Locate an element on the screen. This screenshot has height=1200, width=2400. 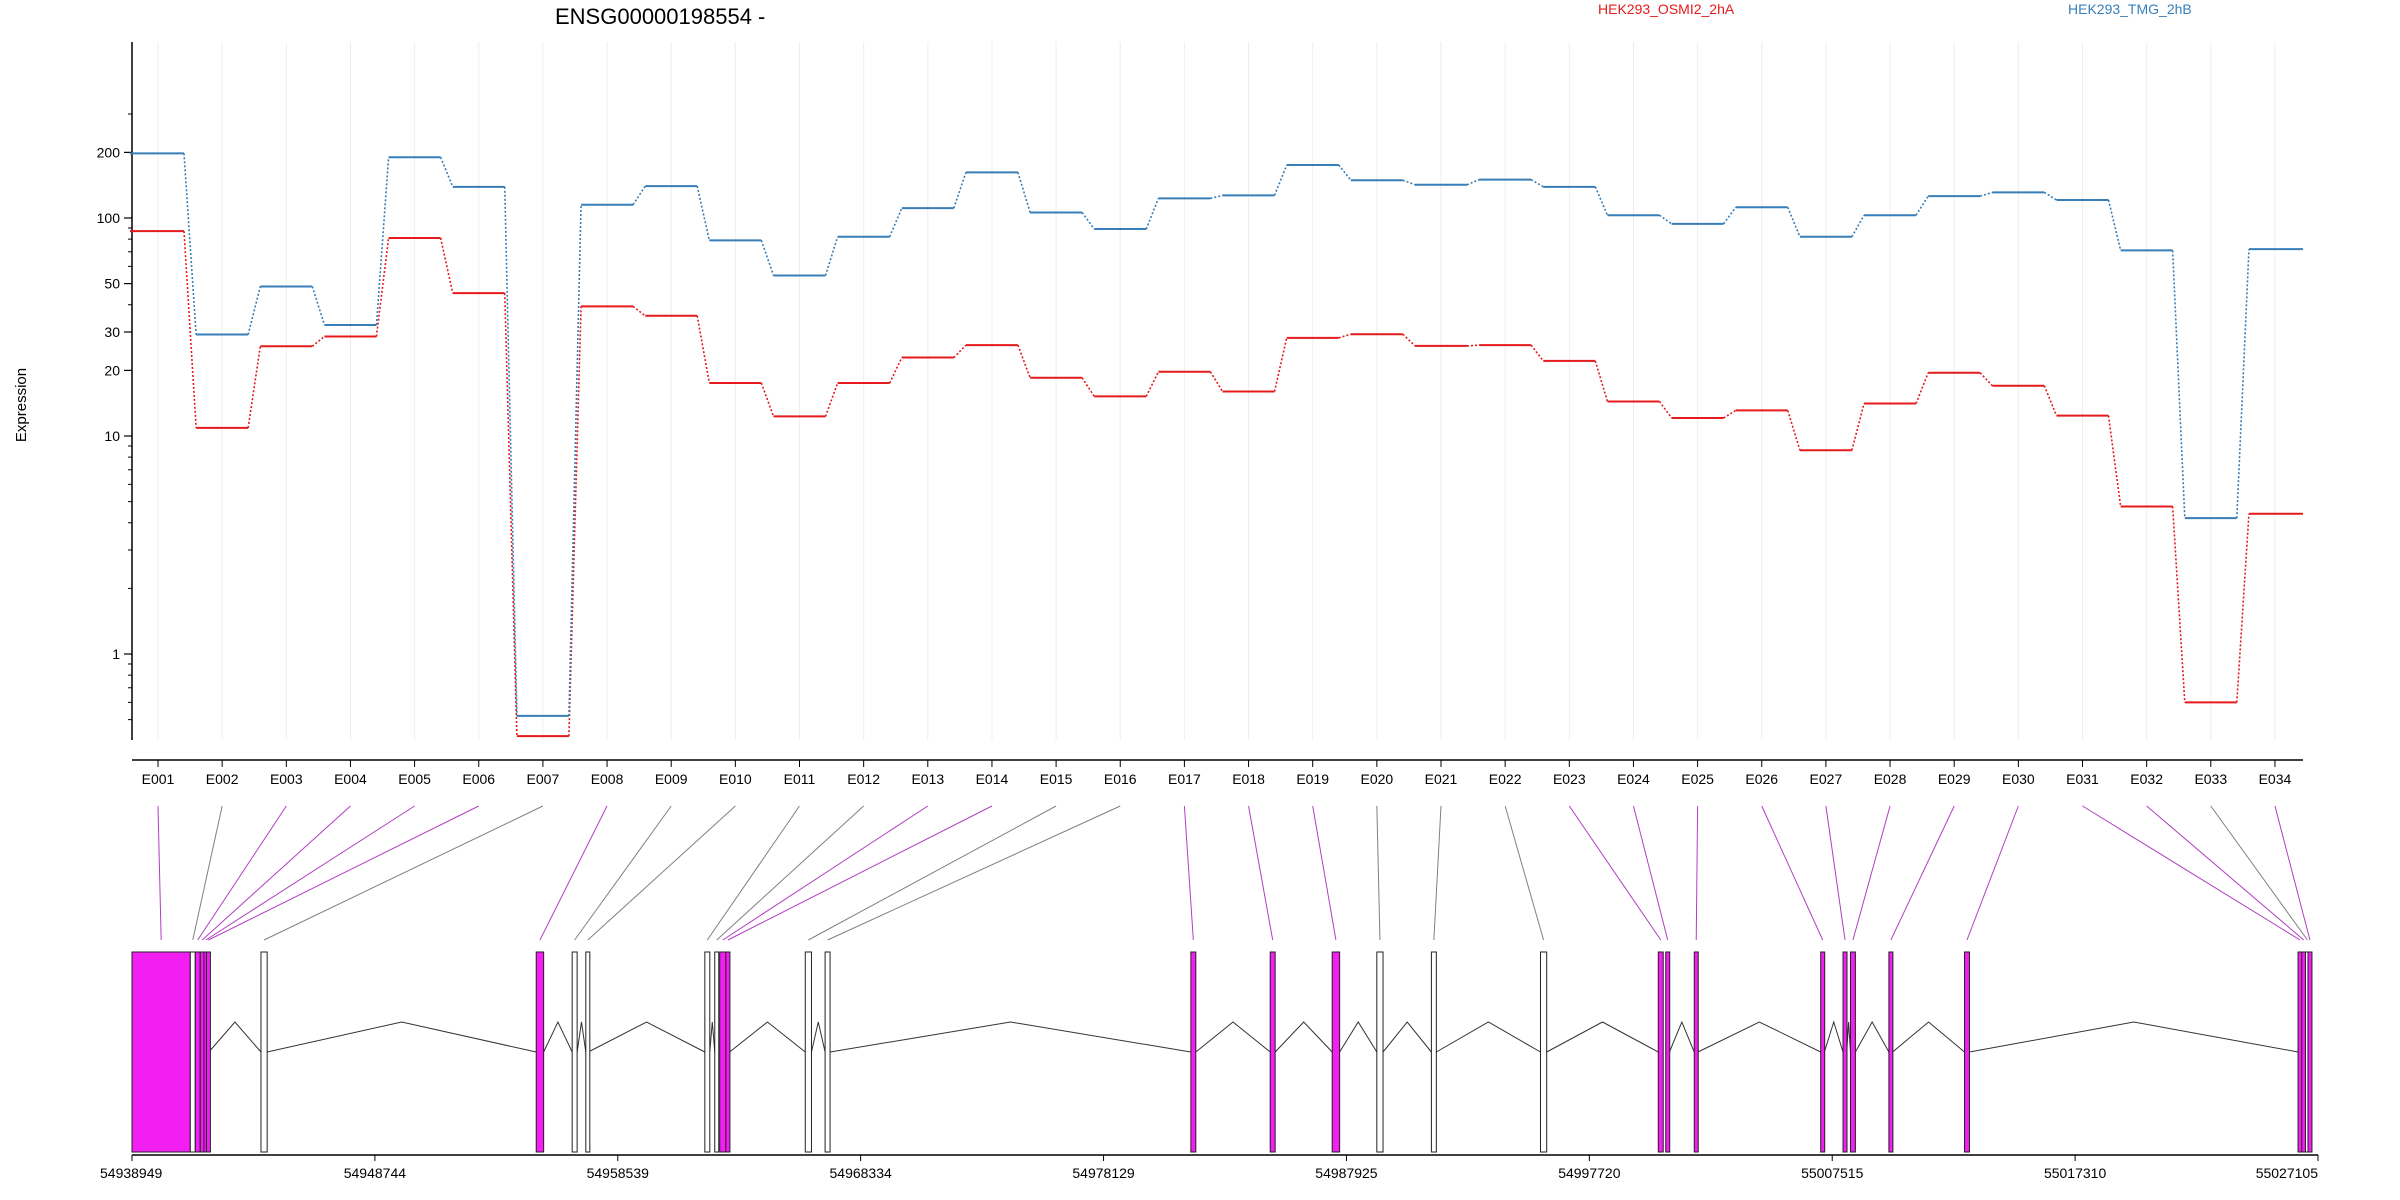
exon-connector-lines is located at coordinates (1234, 873).